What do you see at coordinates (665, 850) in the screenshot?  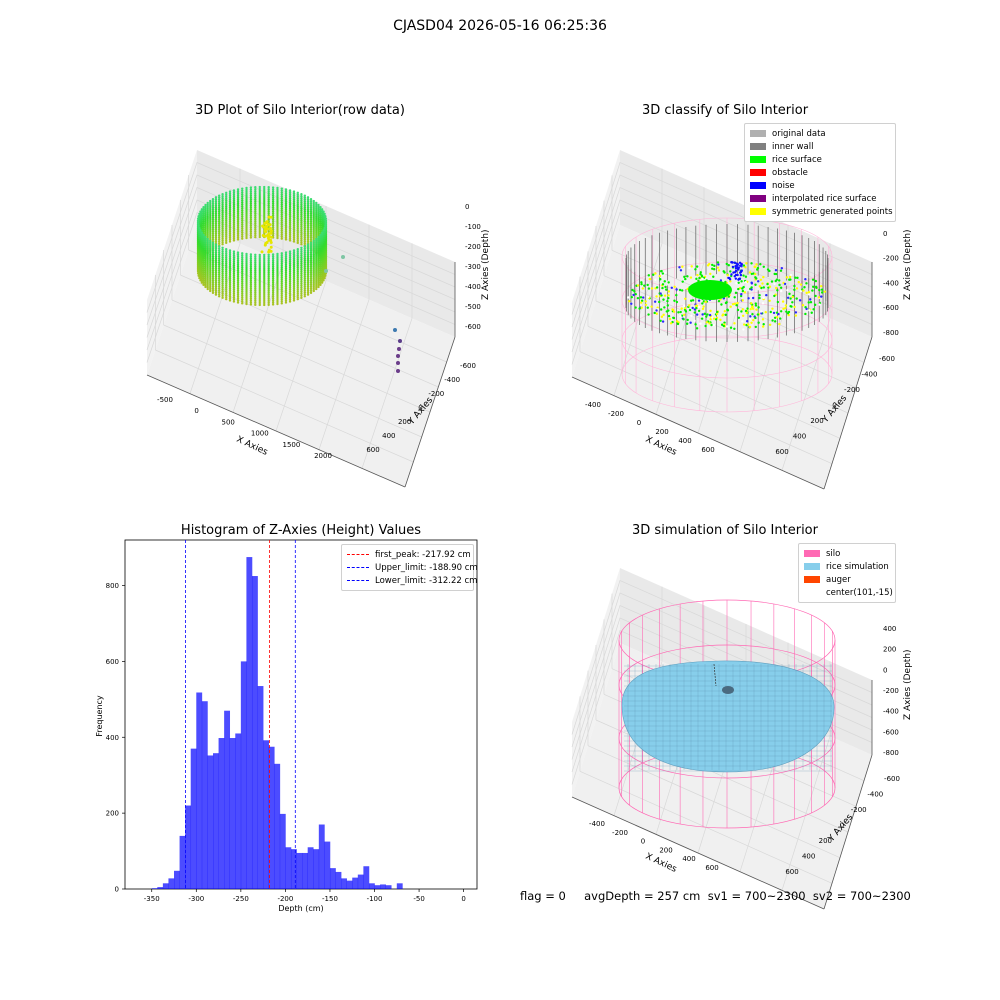 I see `simulation-x-tick-label: 200` at bounding box center [665, 850].